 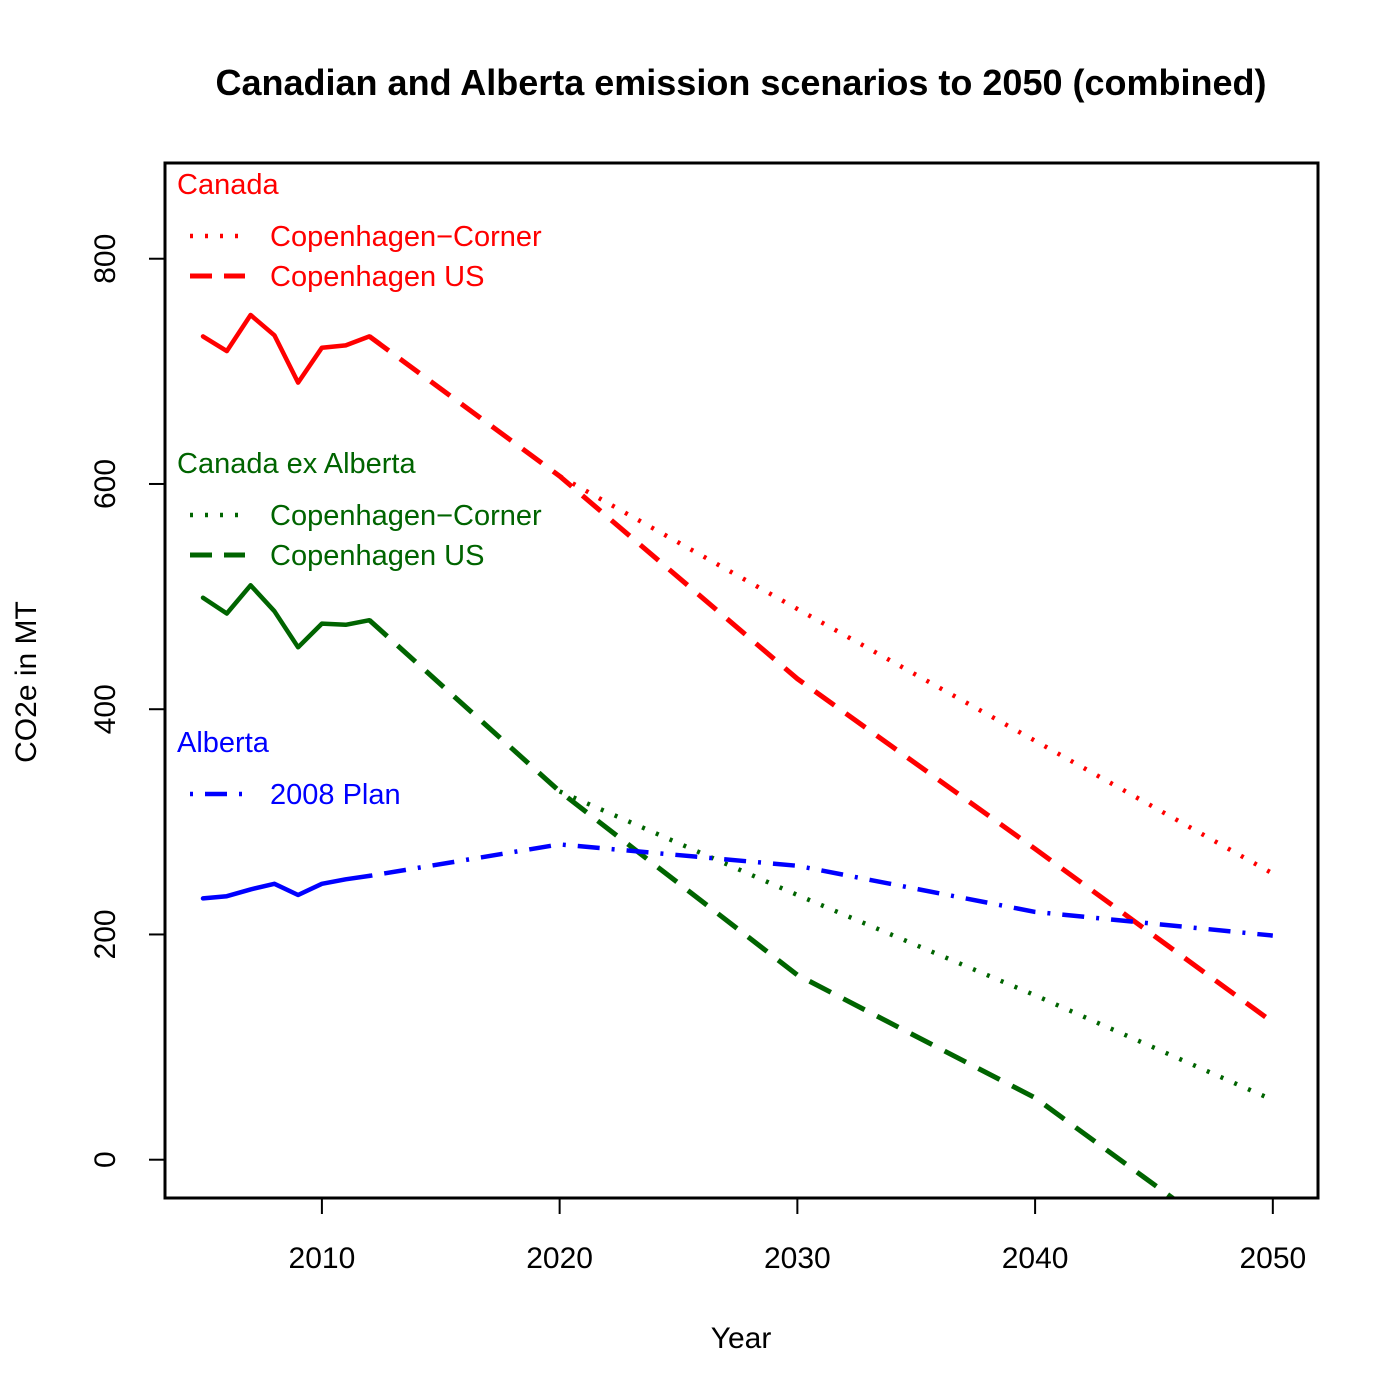 I want to click on legend-heading: Canada, so click(x=228, y=185).